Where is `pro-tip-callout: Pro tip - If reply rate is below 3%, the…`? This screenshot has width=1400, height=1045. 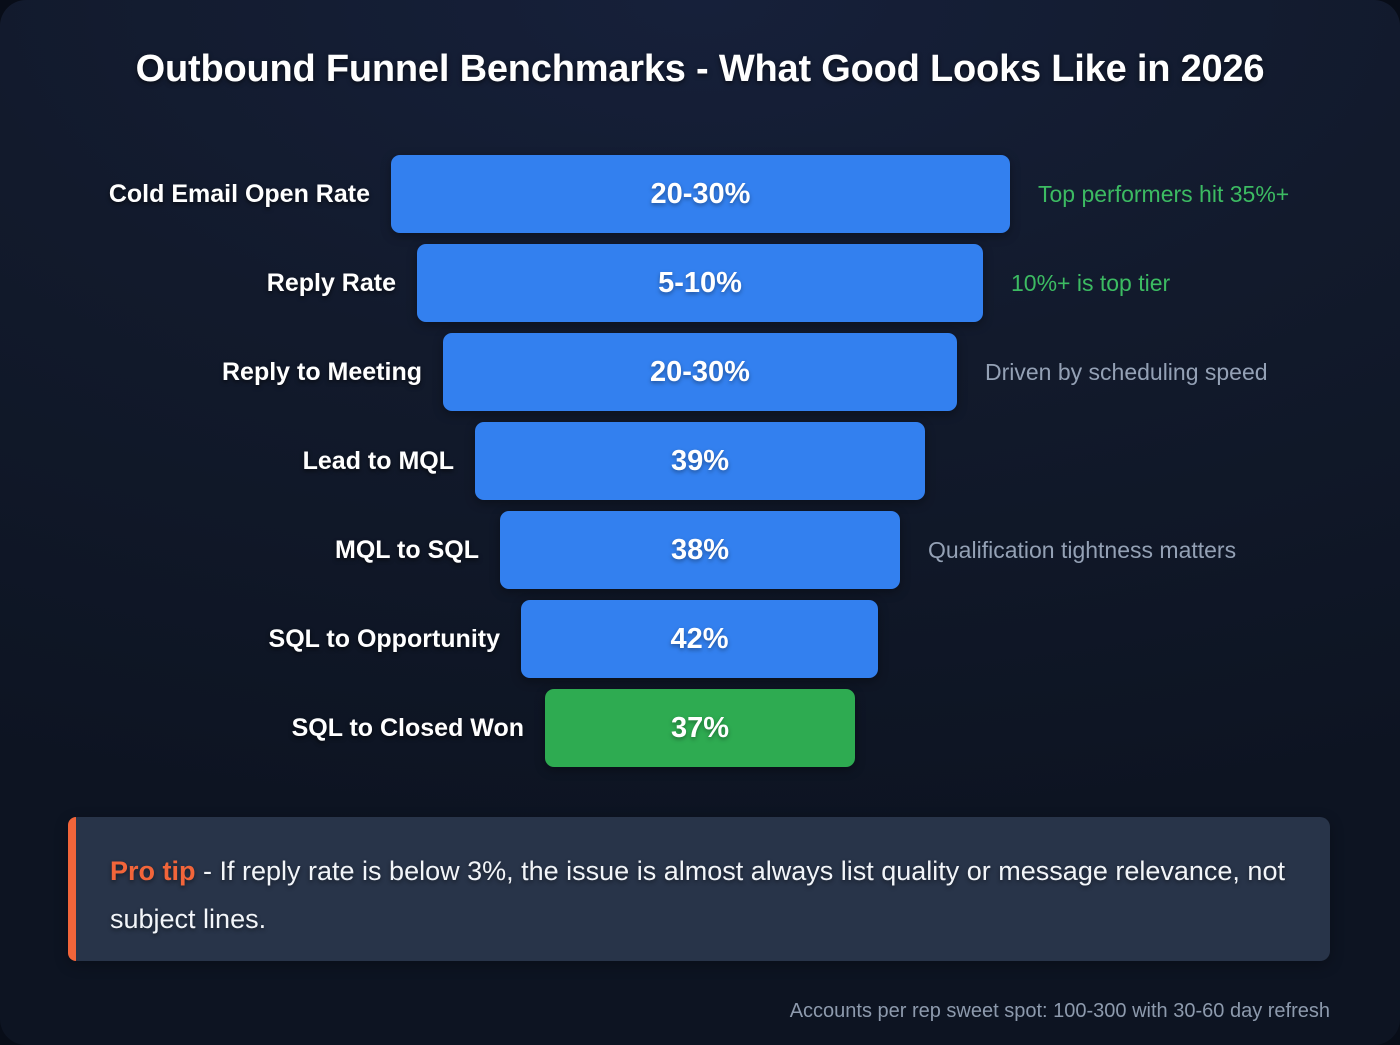 pro-tip-callout: Pro tip - If reply rate is below 3%, the… is located at coordinates (699, 889).